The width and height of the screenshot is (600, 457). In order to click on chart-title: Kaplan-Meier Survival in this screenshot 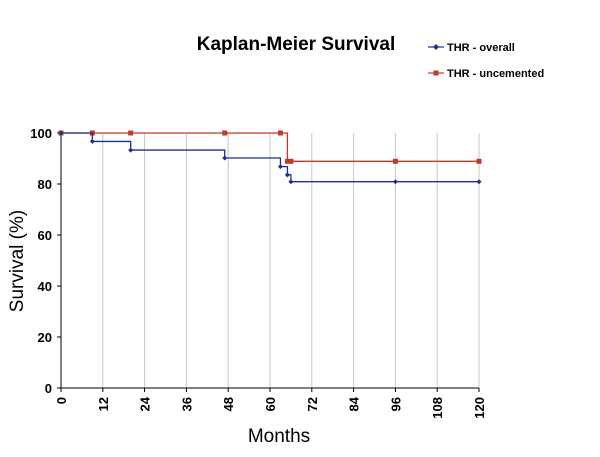, I will do `click(296, 44)`.